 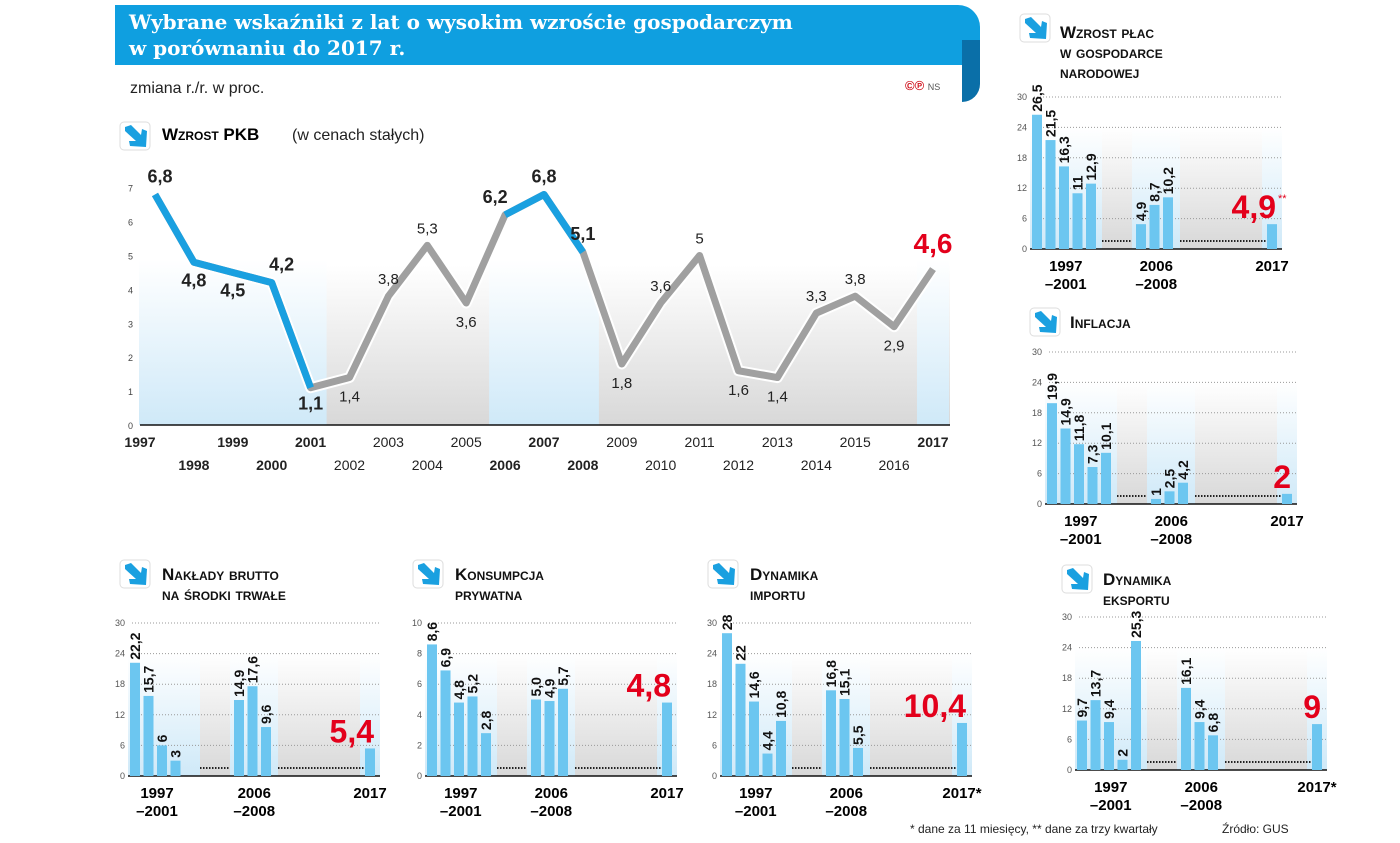 What do you see at coordinates (1282, 477) in the screenshot?
I see `current-value-label: 2` at bounding box center [1282, 477].